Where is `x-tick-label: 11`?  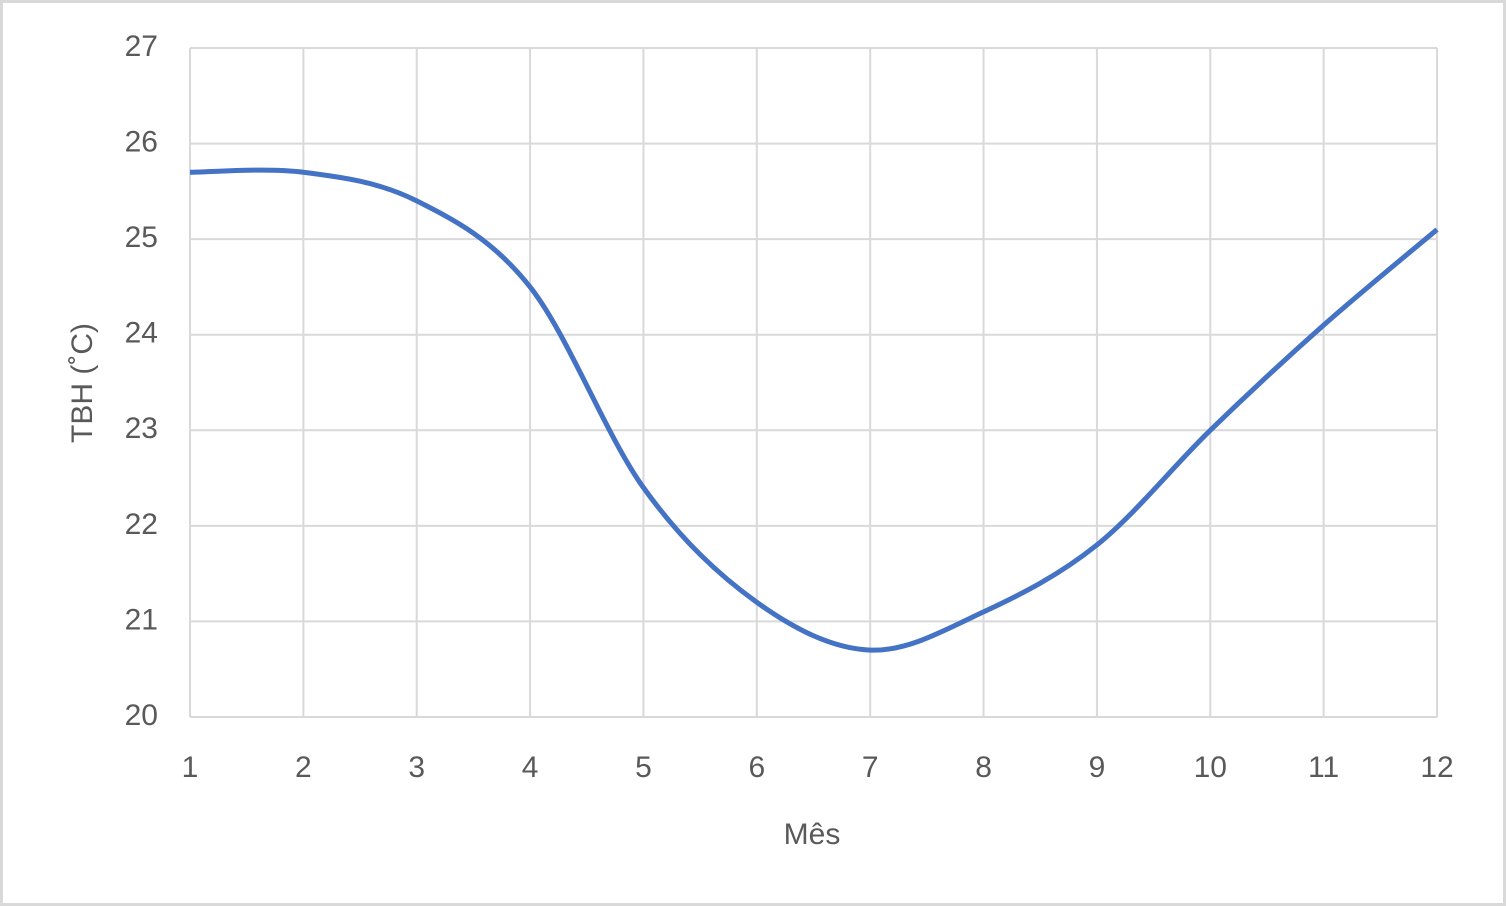 x-tick-label: 11 is located at coordinates (1323, 767).